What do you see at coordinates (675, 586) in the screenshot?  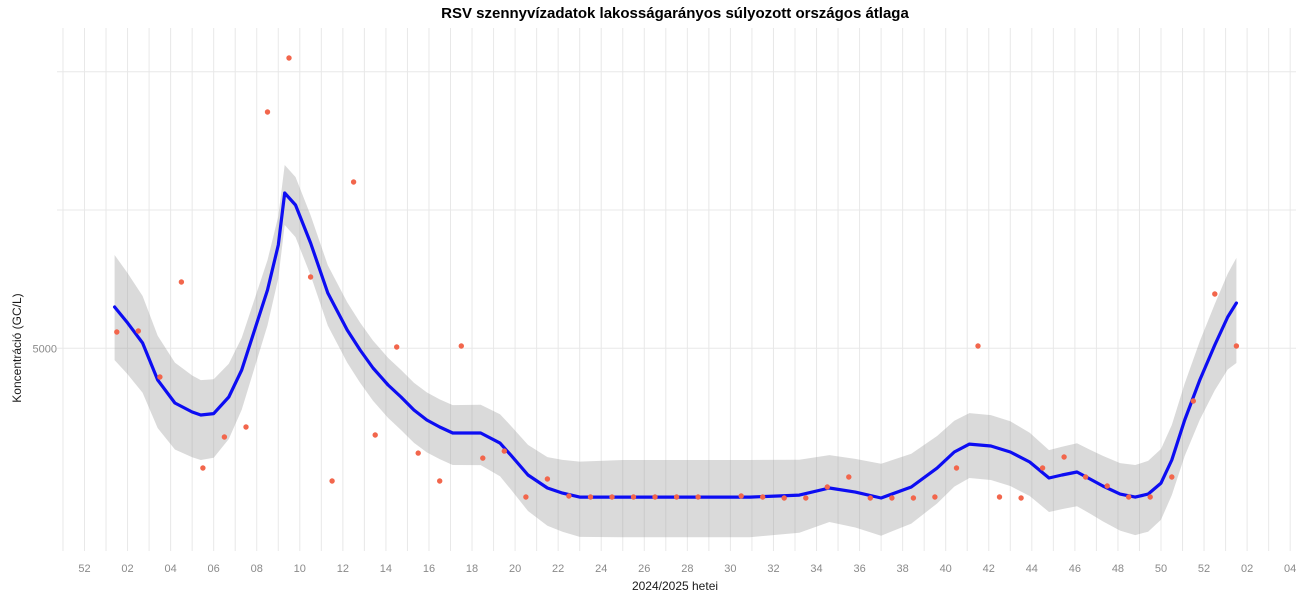 I see `x-axis-title: 2024/2025 hetei` at bounding box center [675, 586].